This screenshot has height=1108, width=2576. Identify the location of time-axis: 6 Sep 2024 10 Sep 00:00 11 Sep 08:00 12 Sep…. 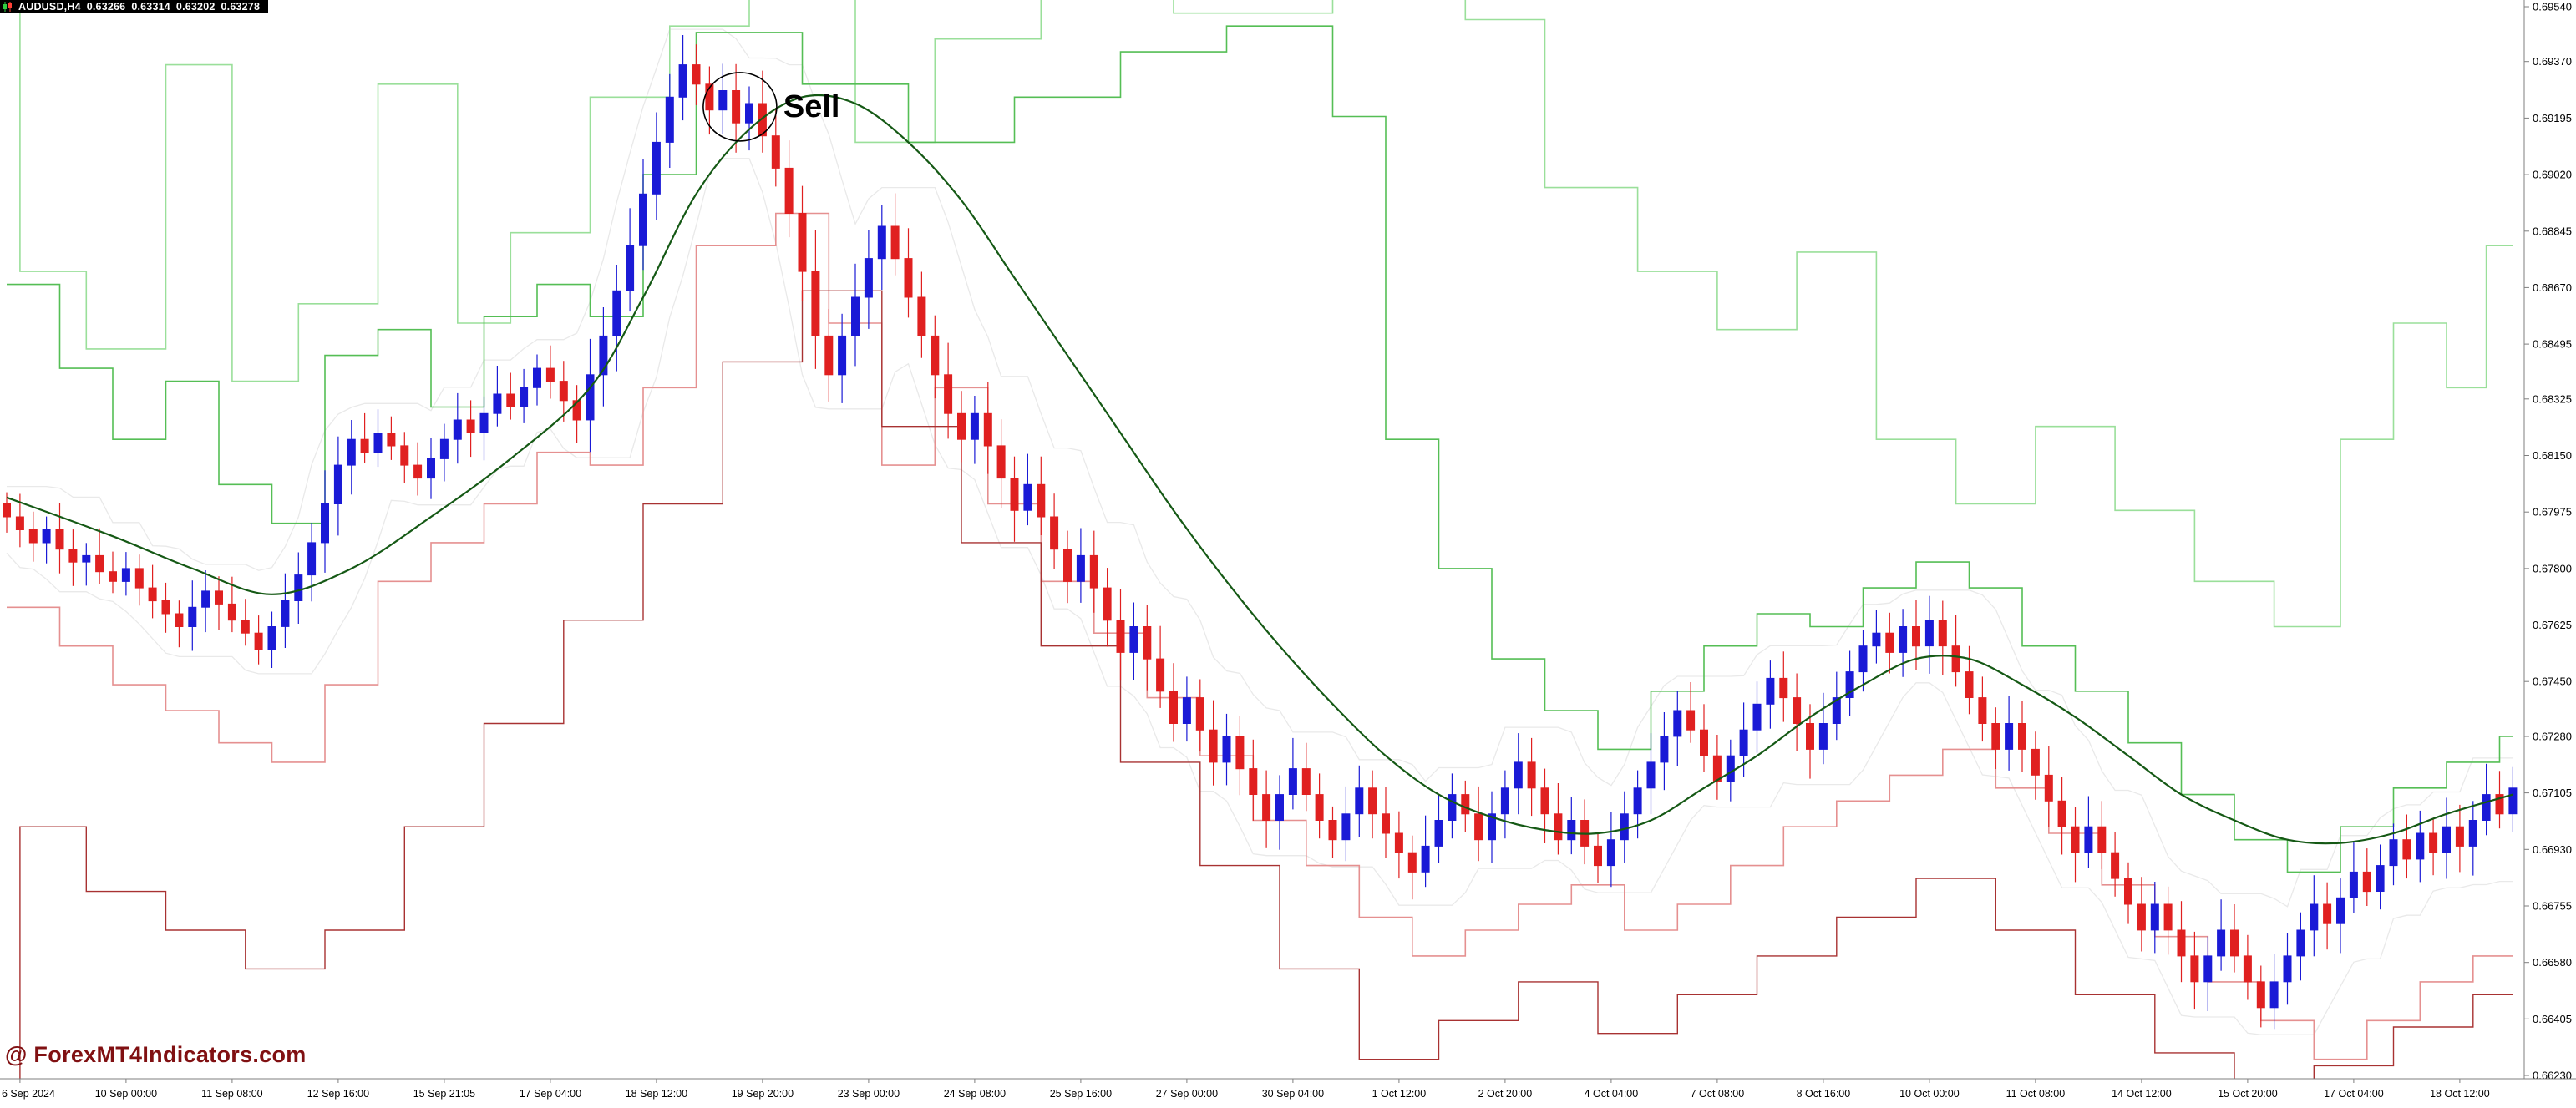
(1288, 1089).